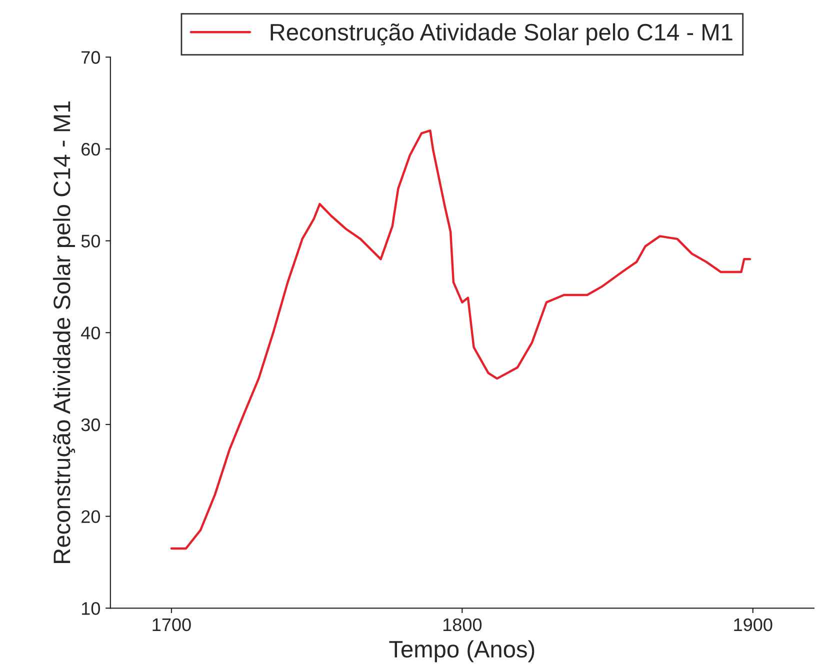  Describe the element at coordinates (90, 425) in the screenshot. I see `y-tick-label: 30` at that location.